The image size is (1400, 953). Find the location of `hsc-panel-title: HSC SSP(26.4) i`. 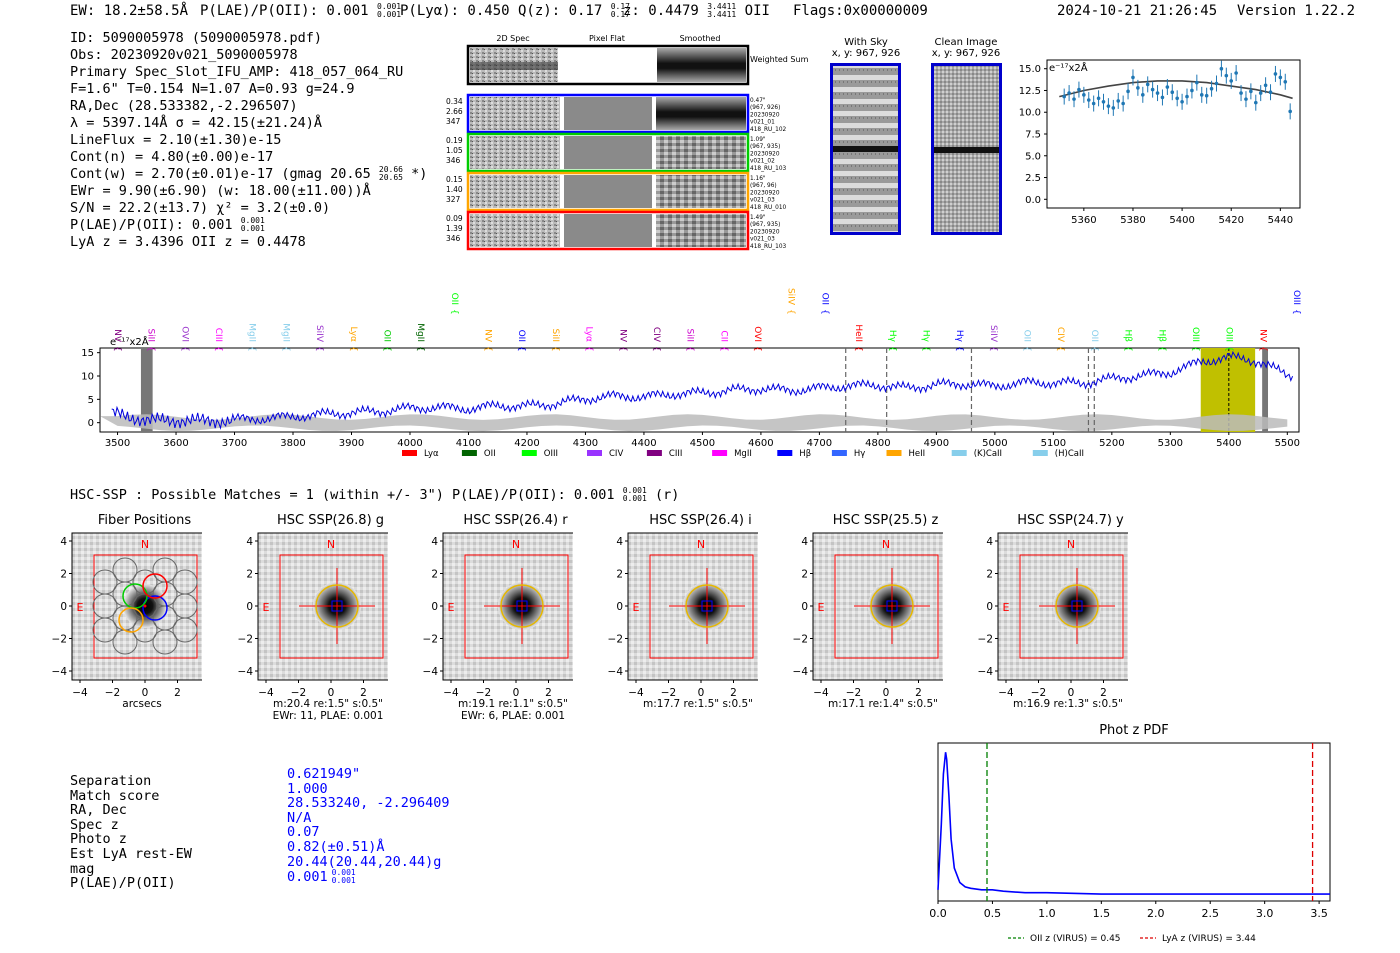

hsc-panel-title: HSC SSP(26.4) i is located at coordinates (700, 520).